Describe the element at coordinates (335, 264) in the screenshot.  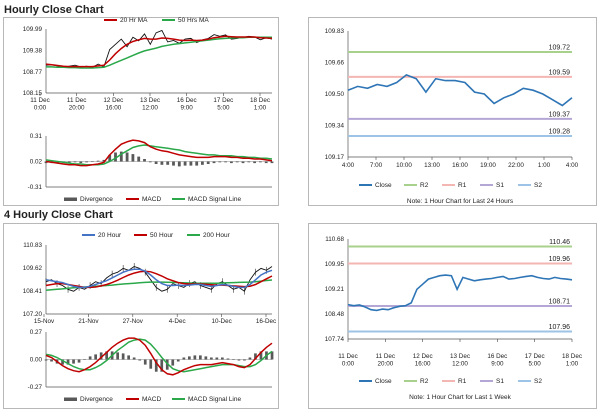
I see `y-tick-label: 109.95` at that location.